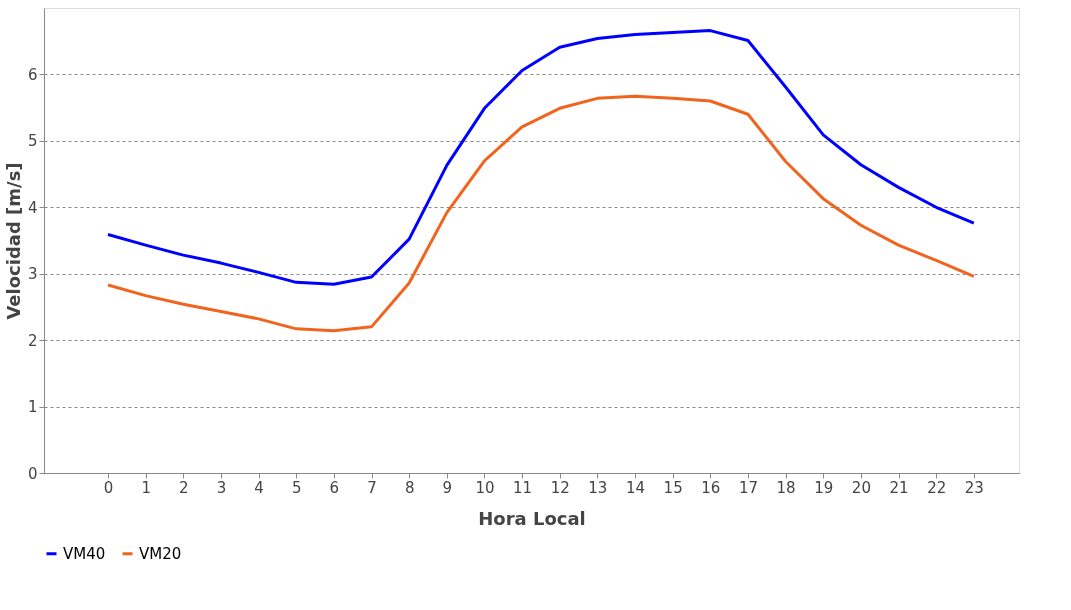 The width and height of the screenshot is (1071, 610). What do you see at coordinates (598, 487) in the screenshot?
I see `x-tick-label: 13` at bounding box center [598, 487].